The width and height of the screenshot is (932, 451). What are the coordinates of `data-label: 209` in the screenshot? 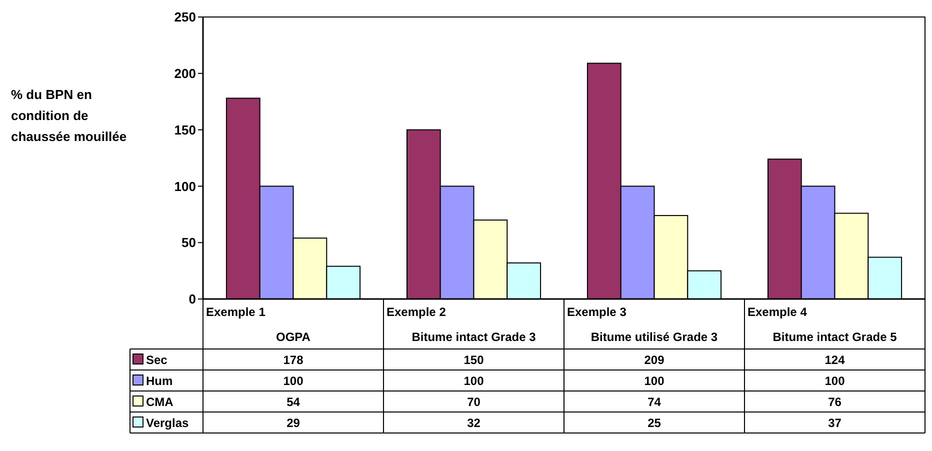 It's located at (654, 360).